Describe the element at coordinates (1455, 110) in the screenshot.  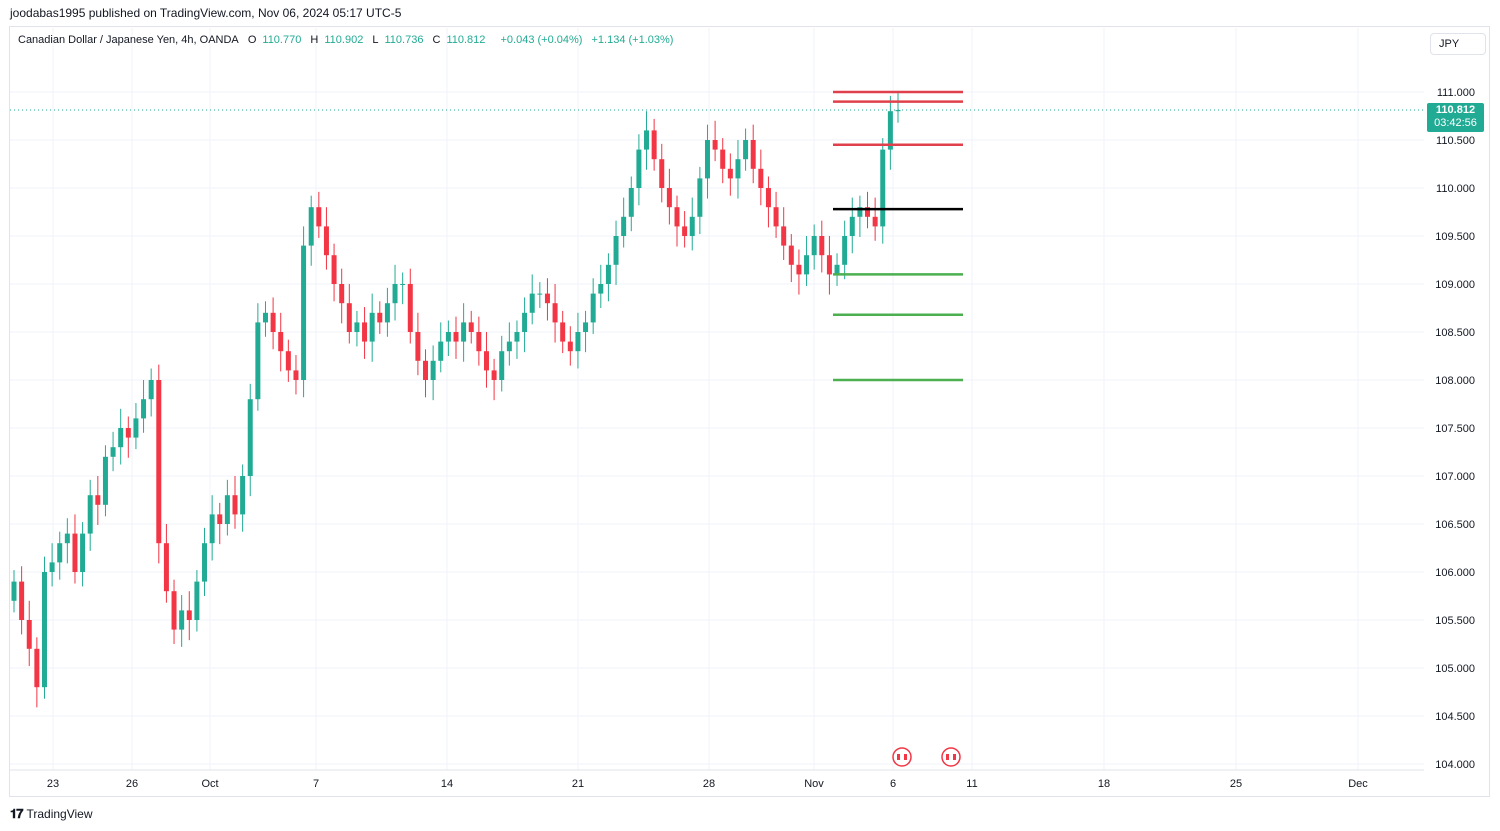
I see `last-price: 110.812` at that location.